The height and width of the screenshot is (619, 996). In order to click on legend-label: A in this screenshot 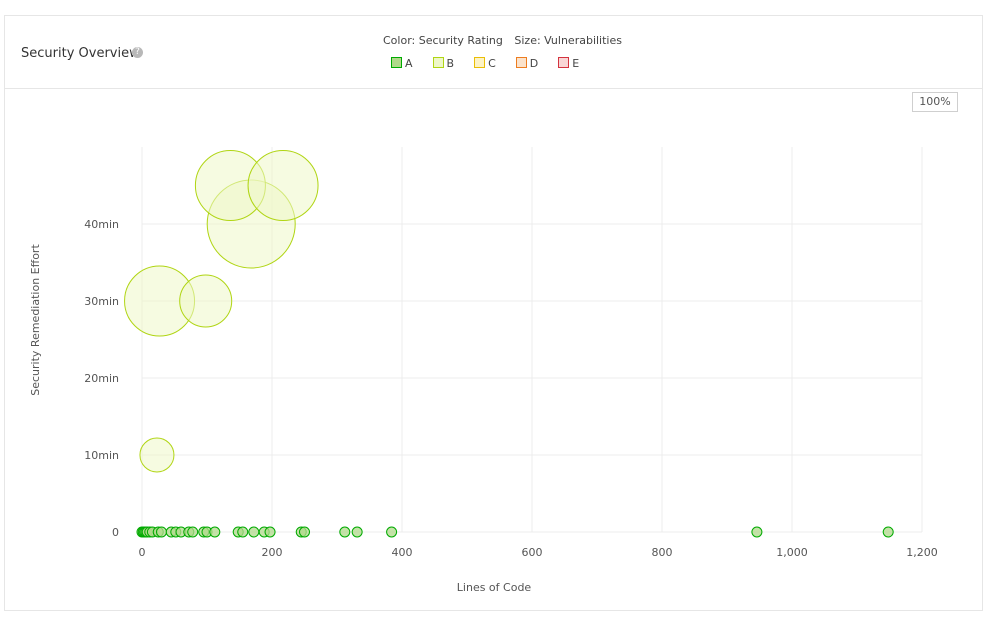, I will do `click(409, 63)`.